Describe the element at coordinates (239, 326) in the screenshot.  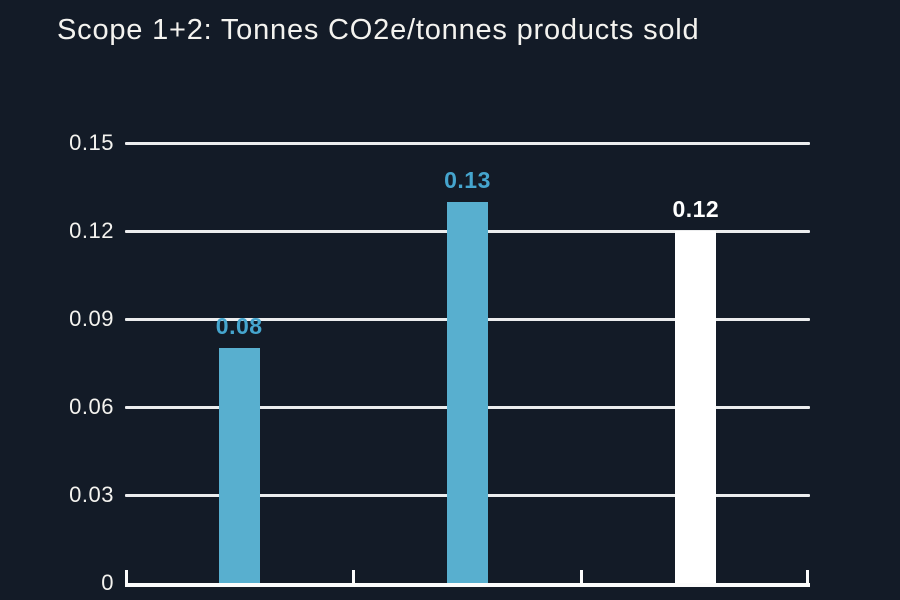
I see `bar-value-label: 0.08` at that location.